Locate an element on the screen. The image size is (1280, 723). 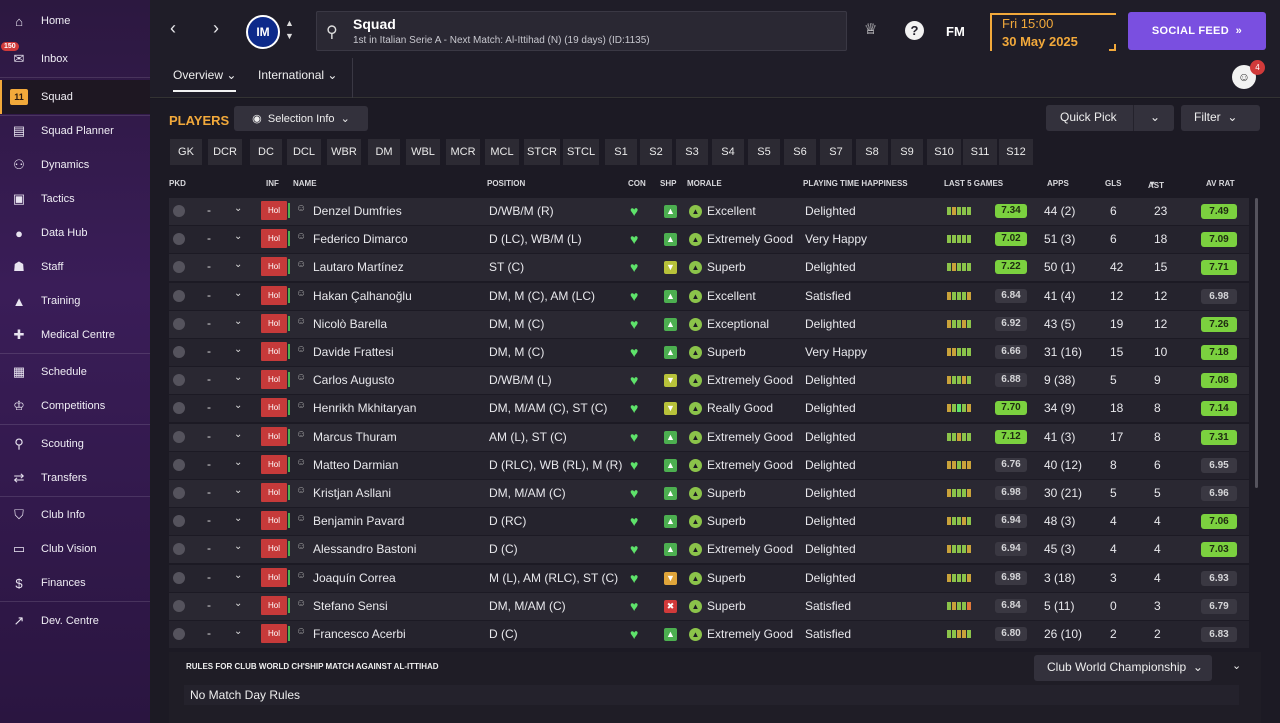
position-filter-dm: DM is located at coordinates (384, 152).